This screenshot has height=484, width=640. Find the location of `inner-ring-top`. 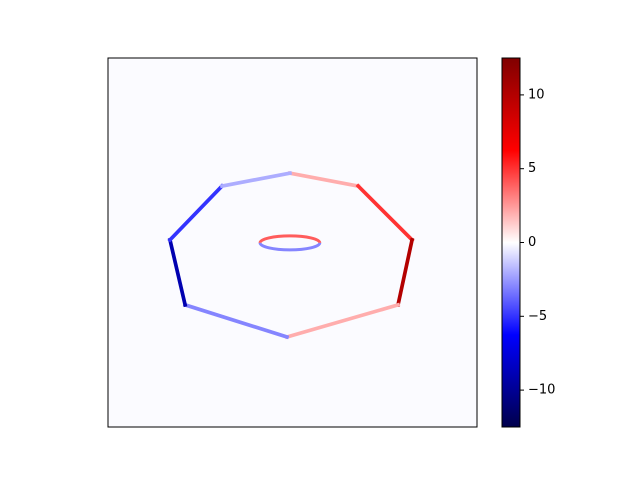

inner-ring-top is located at coordinates (290, 239).